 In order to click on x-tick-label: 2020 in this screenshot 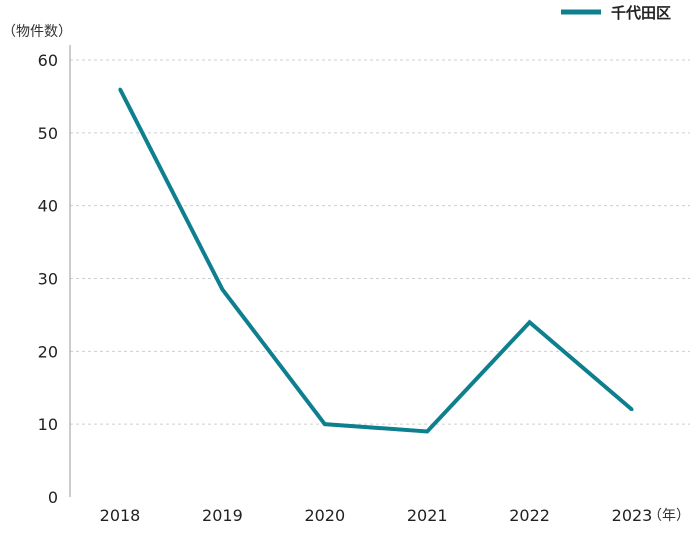, I will do `click(324, 515)`.